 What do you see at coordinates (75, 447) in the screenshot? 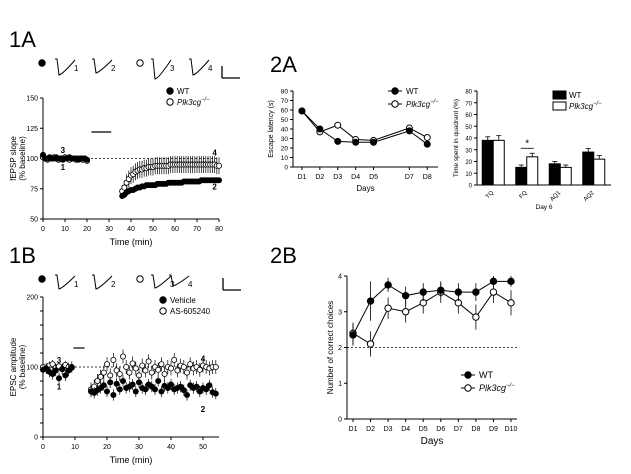
I see `x-tick-label-1b: 10` at bounding box center [75, 447].